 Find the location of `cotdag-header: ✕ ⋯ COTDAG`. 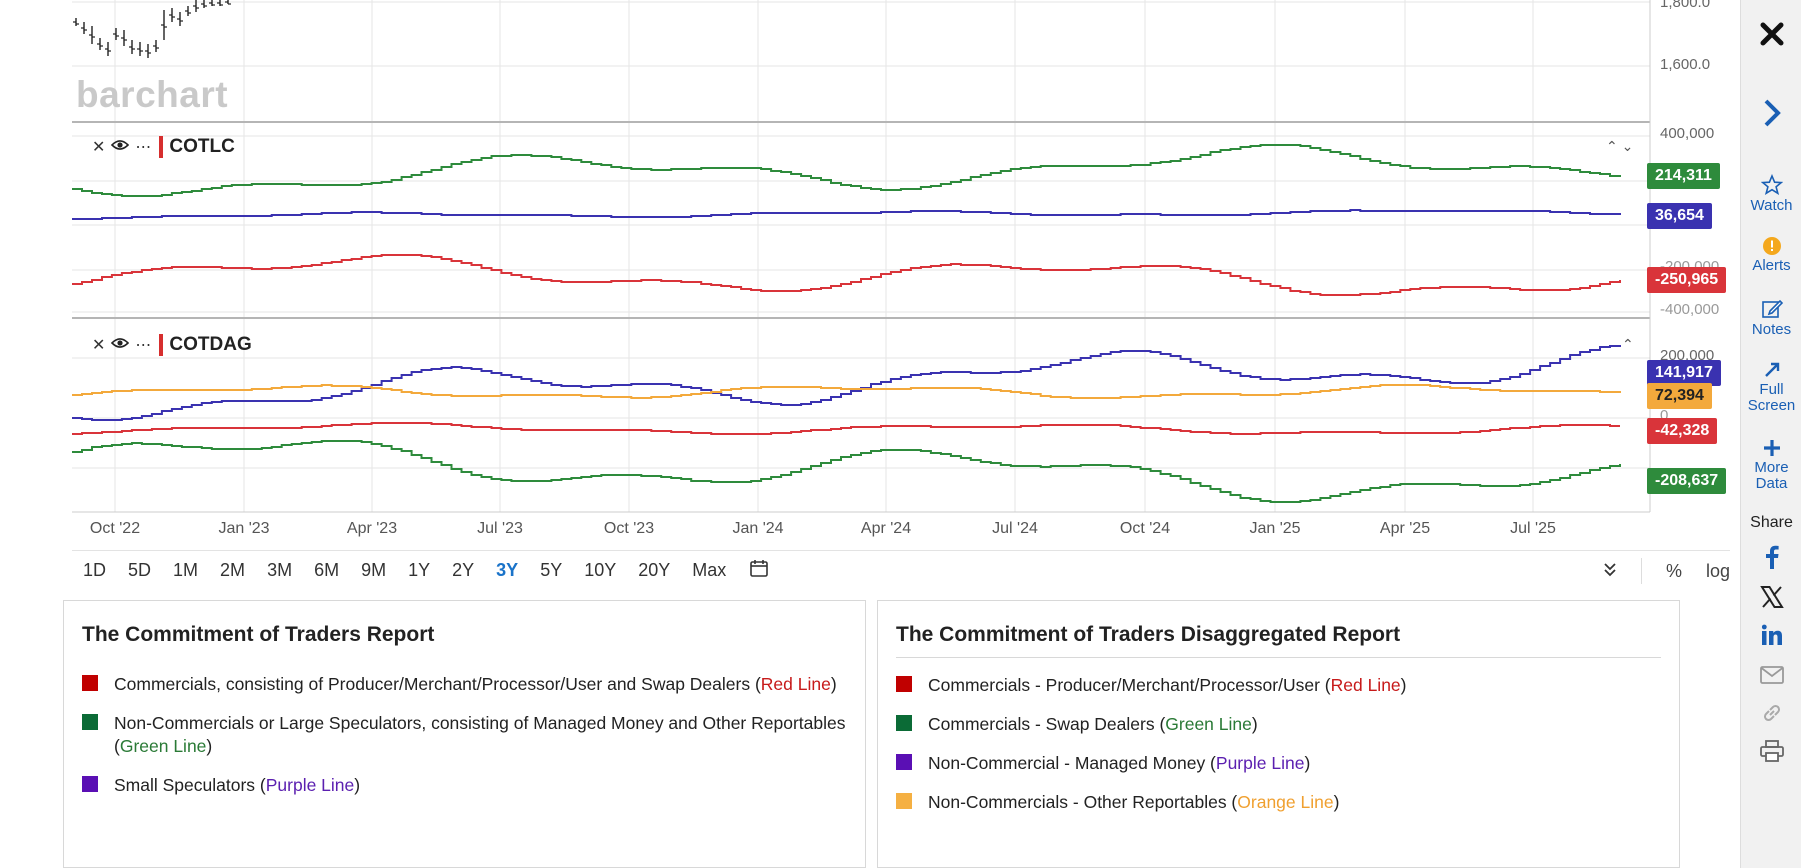

cotdag-header: ✕ ⋯ COTDAG is located at coordinates (172, 345).